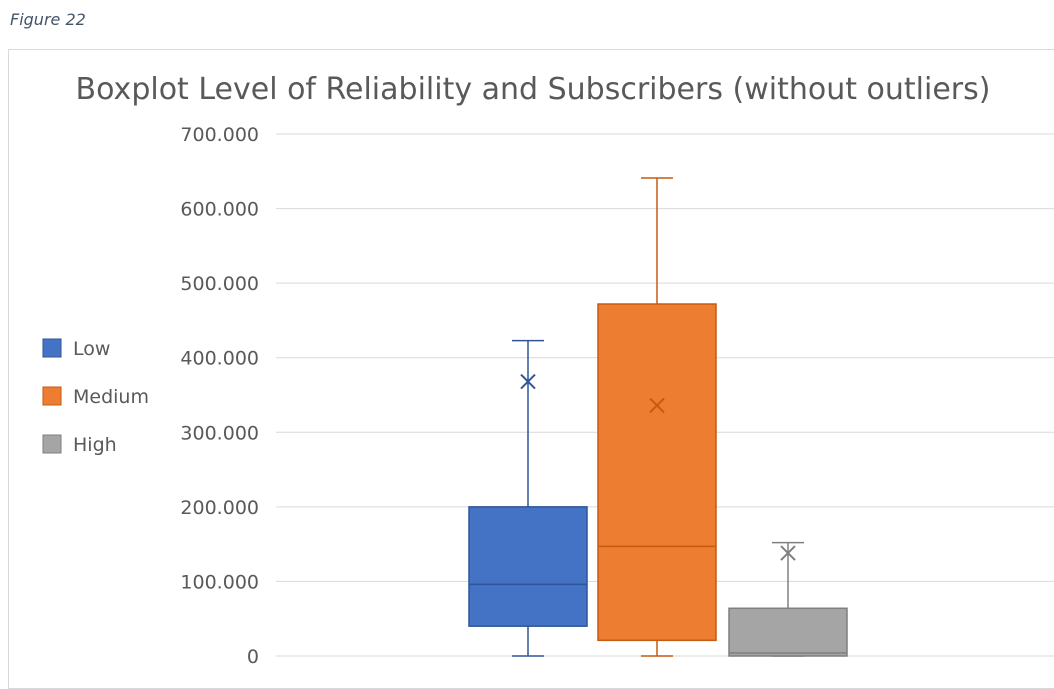 This screenshot has width=1054, height=689. I want to click on legend-label: Low, so click(91, 349).